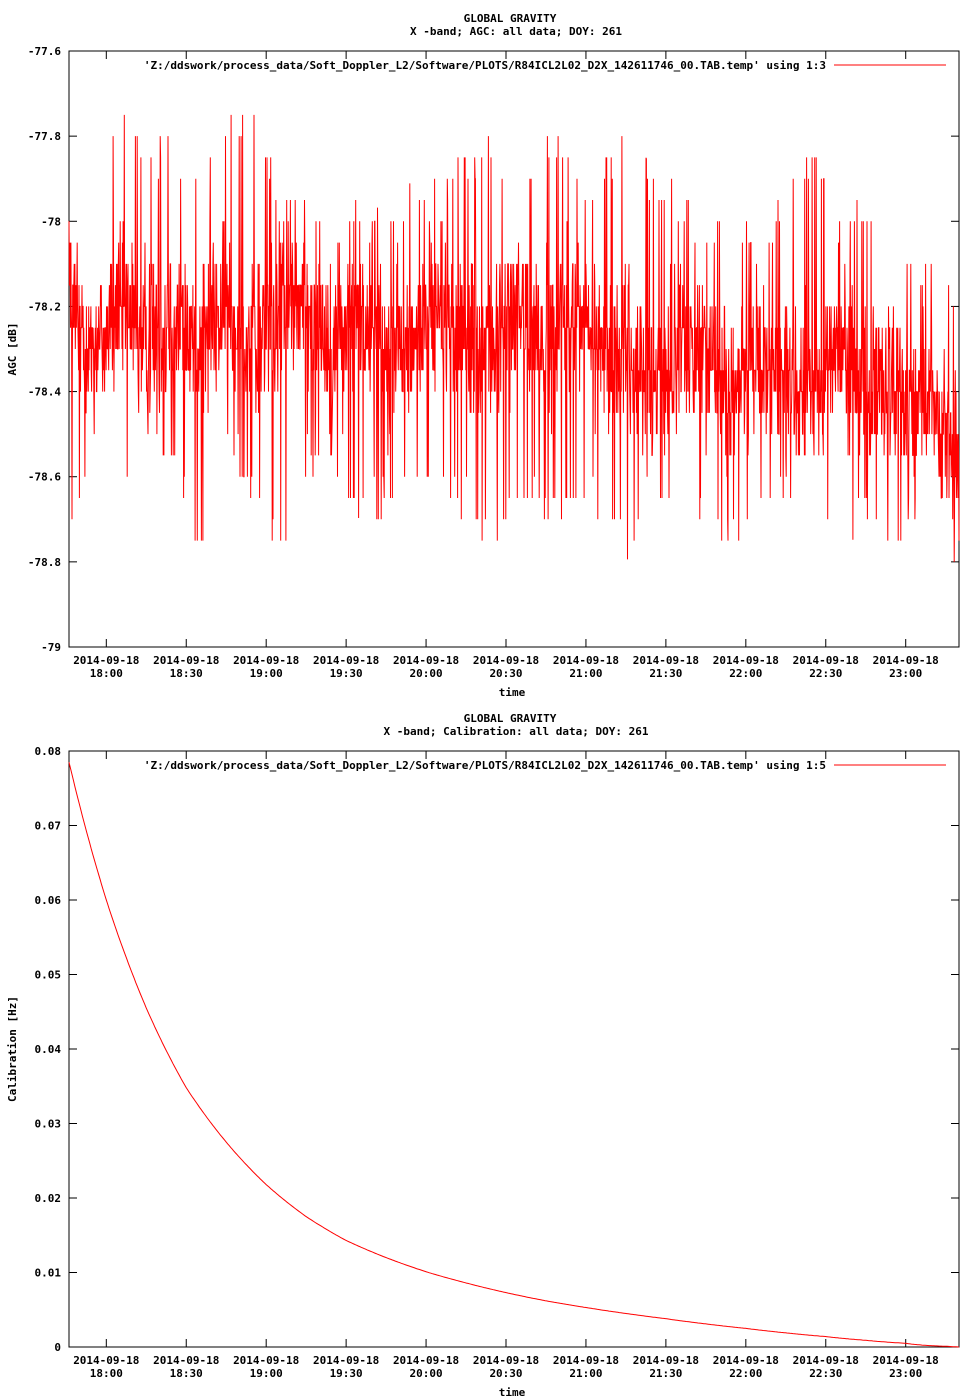 The width and height of the screenshot is (980, 1400). What do you see at coordinates (44, 306) in the screenshot?
I see `y-tick-label: -78.2` at bounding box center [44, 306].